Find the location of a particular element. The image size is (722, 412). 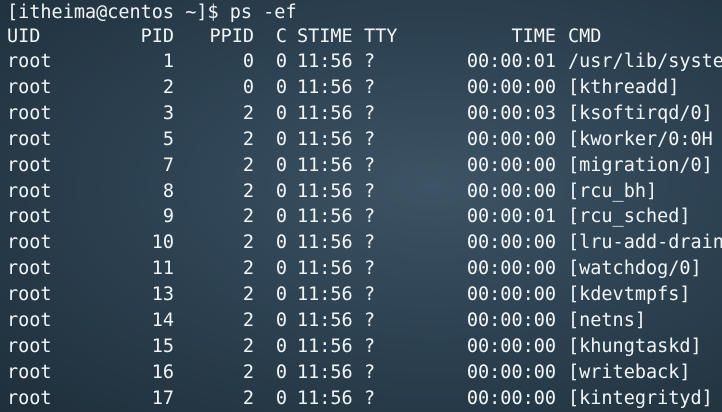

process-row: root 8 2 0 11:56? 00:00:00 [rcu_bh] is located at coordinates (361, 192).